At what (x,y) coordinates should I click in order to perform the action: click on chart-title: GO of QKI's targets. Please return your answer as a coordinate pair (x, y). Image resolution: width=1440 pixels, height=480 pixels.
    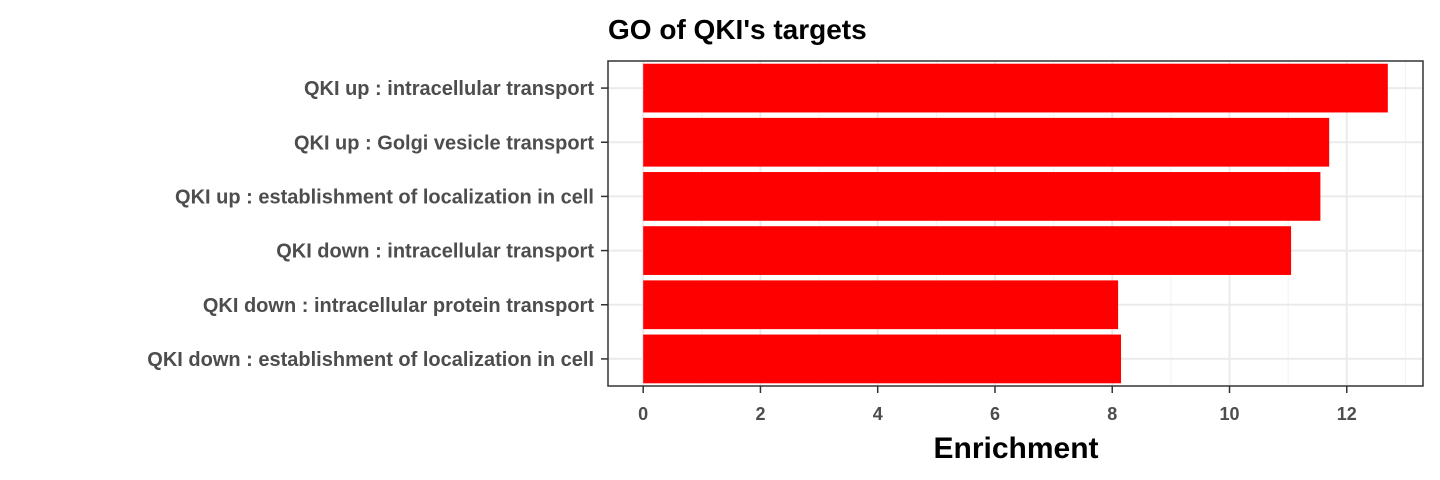
    Looking at the image, I should click on (737, 29).